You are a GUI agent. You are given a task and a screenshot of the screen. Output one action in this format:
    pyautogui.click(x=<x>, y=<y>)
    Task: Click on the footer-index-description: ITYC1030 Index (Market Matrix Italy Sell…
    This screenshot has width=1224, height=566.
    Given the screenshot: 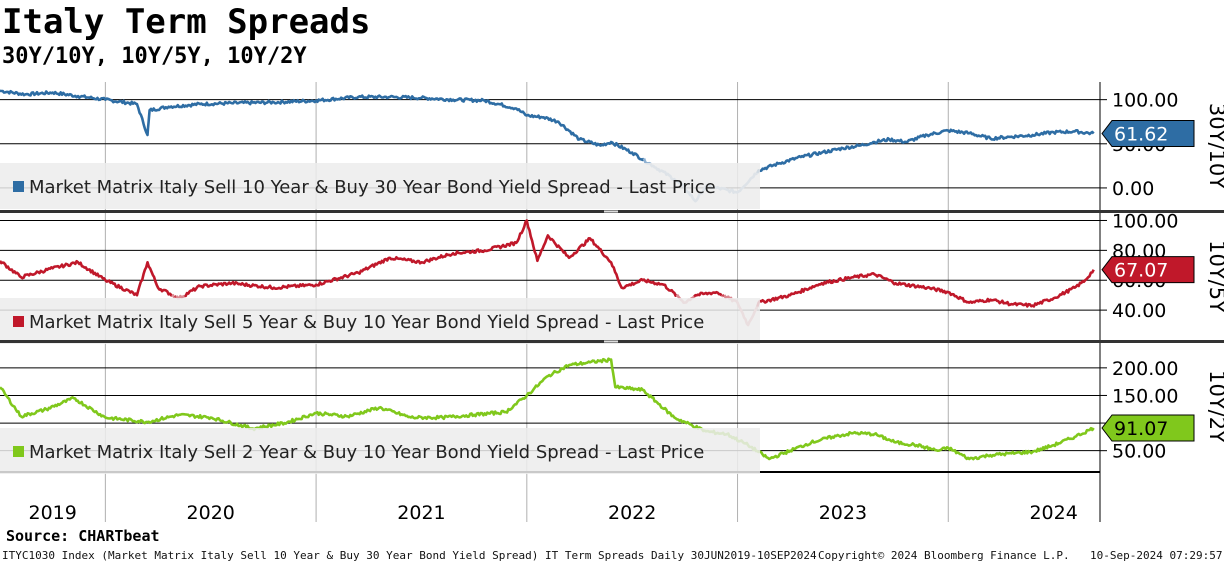 What is the action you would take?
    pyautogui.click(x=409, y=555)
    